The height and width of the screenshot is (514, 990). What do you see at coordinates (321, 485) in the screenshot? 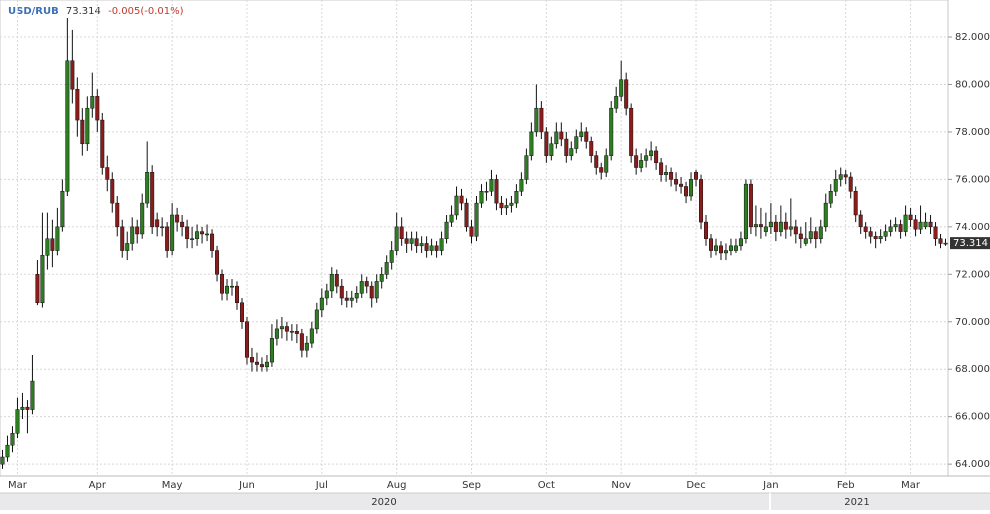
I see `x-tick-label: Jul` at bounding box center [321, 485].